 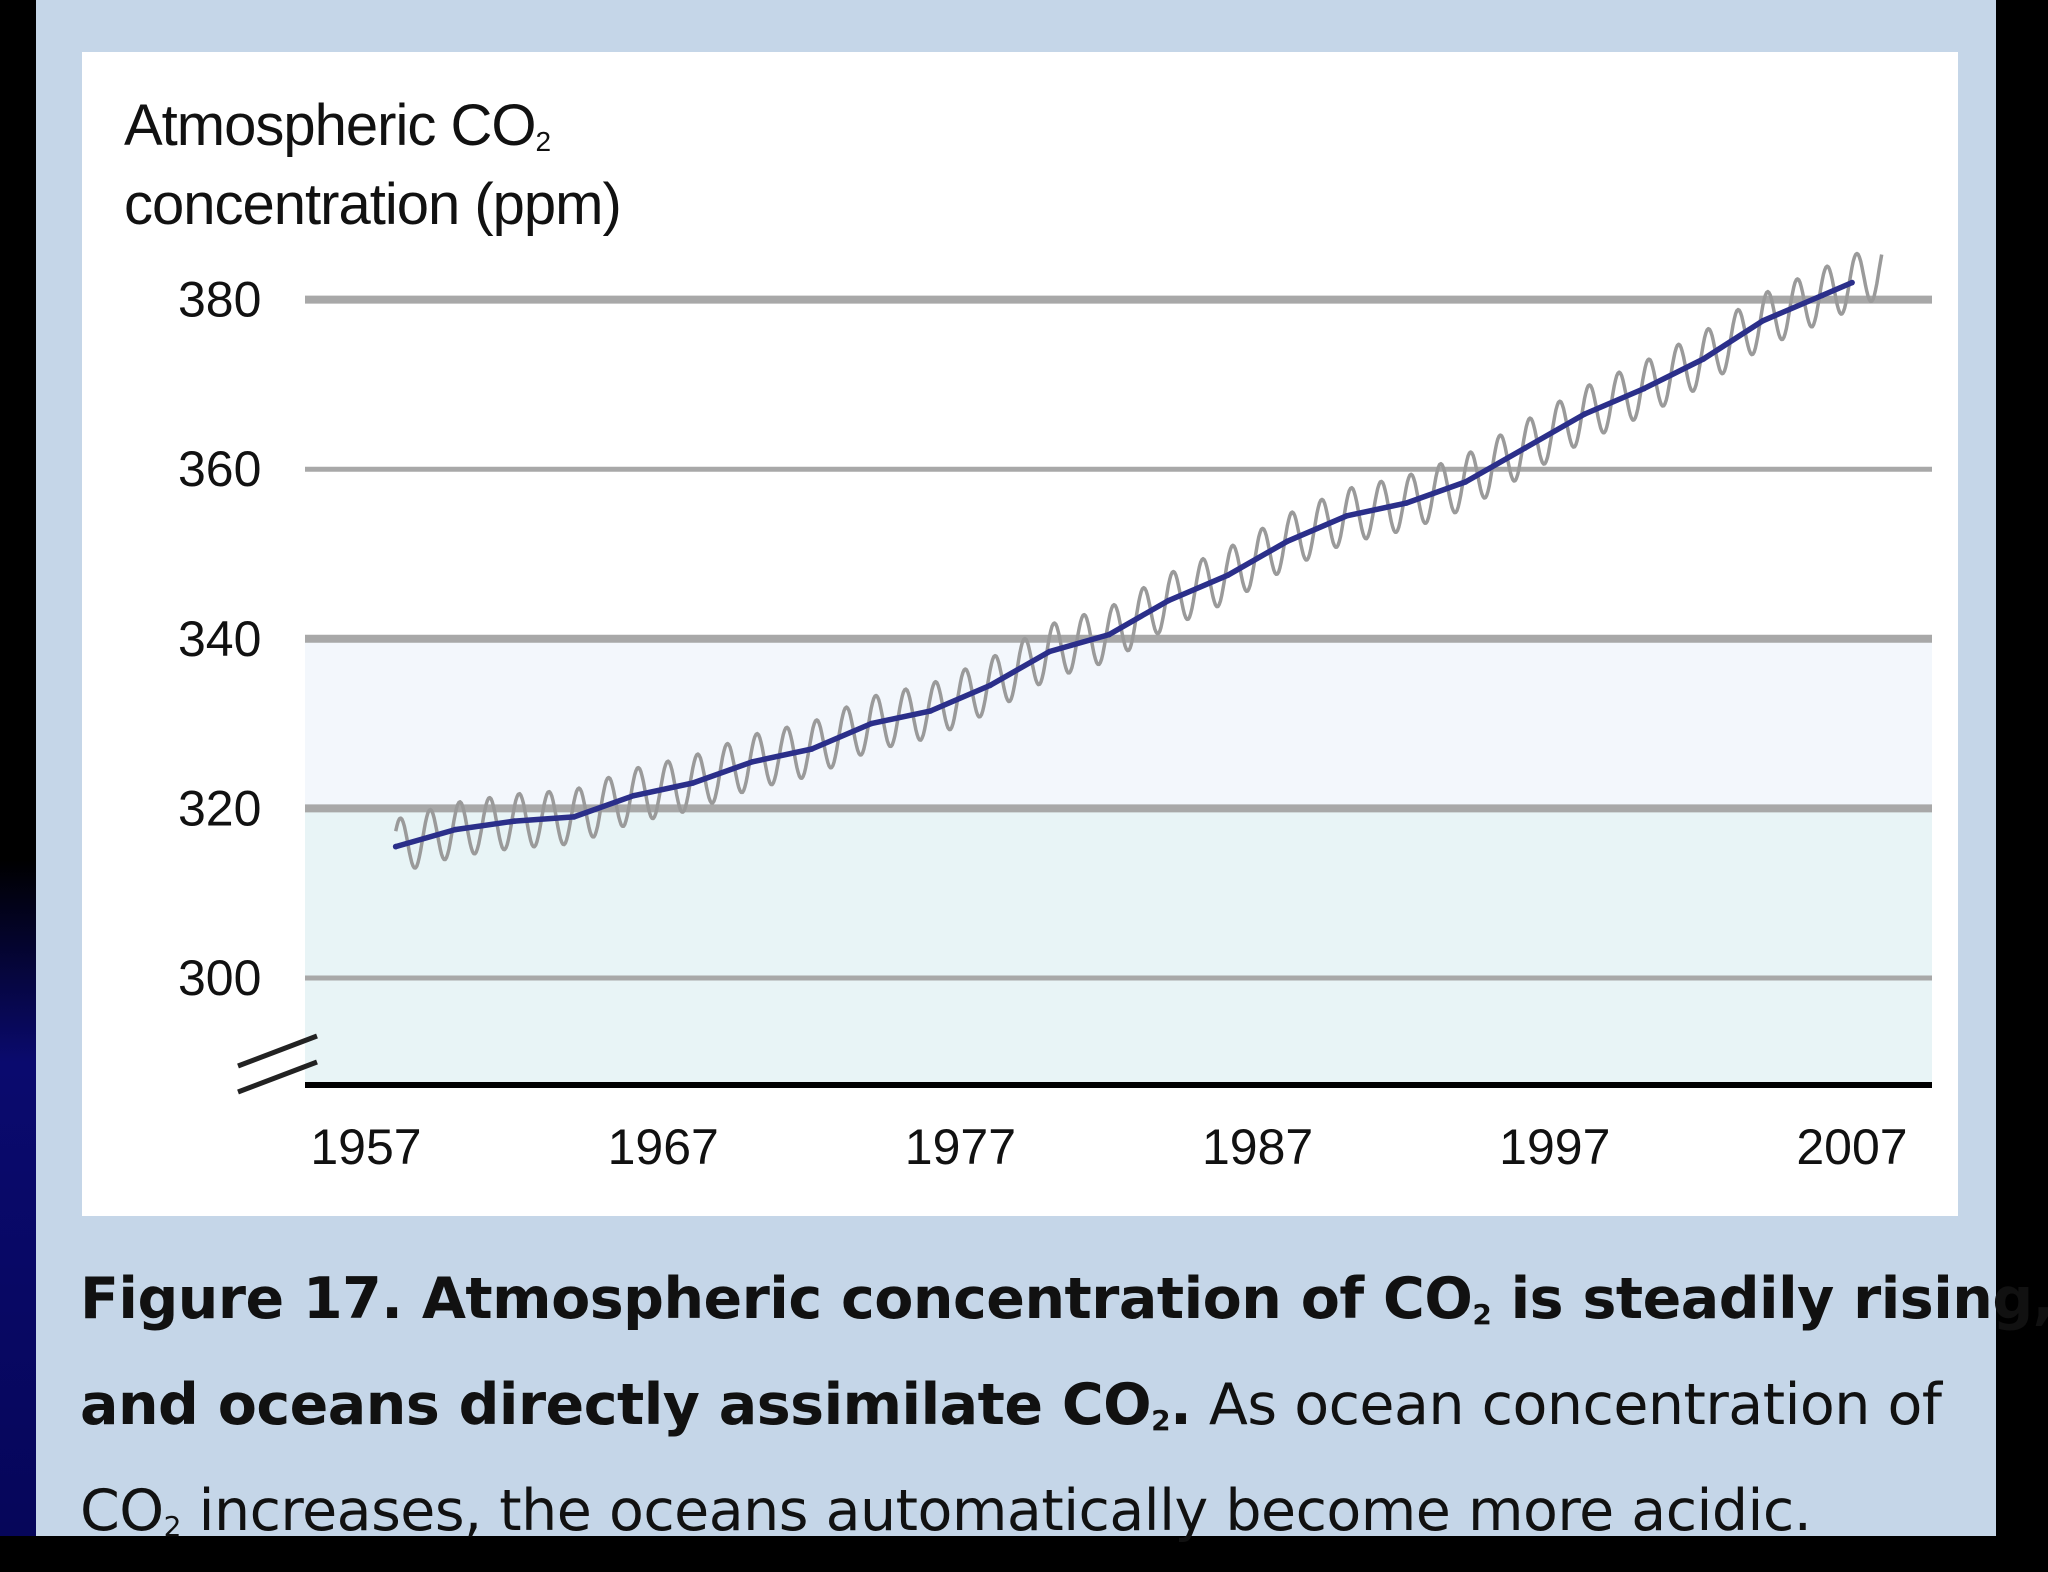 What do you see at coordinates (219, 639) in the screenshot?
I see `y-tick-label: 340` at bounding box center [219, 639].